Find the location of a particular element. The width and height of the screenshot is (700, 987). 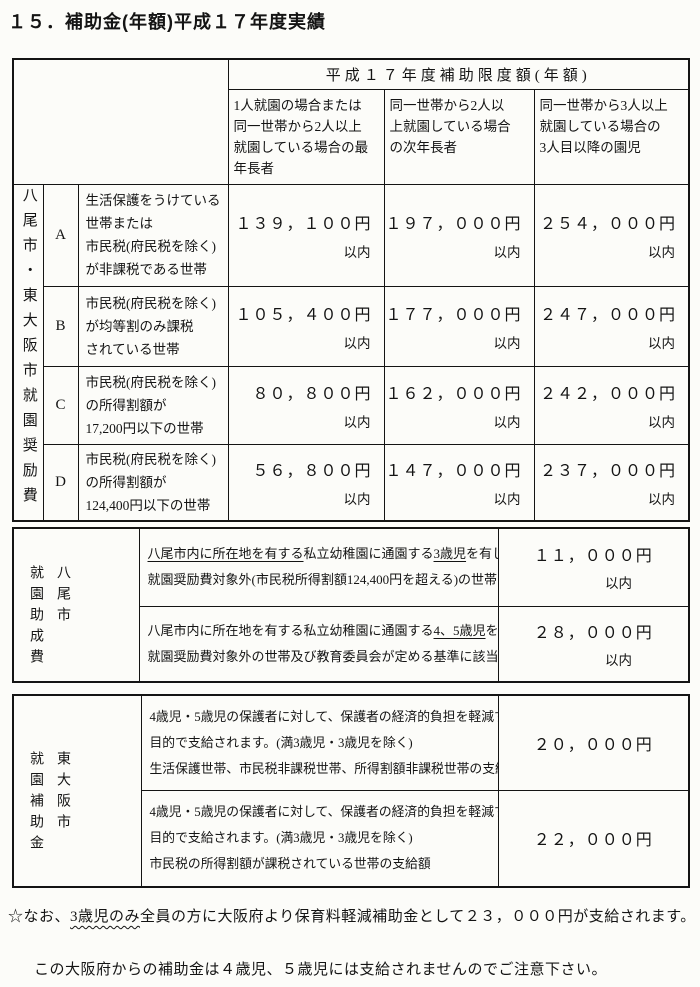

amount: ２４７，０００円 is located at coordinates (608, 315).